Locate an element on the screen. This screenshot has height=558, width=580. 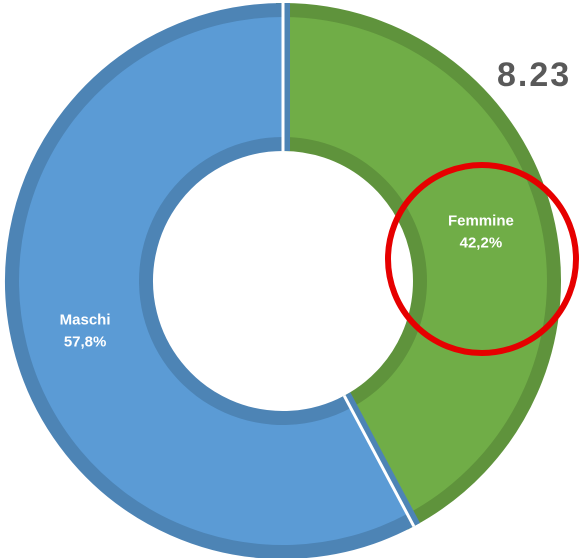
chart-title: 8.23 is located at coordinates (534, 75).